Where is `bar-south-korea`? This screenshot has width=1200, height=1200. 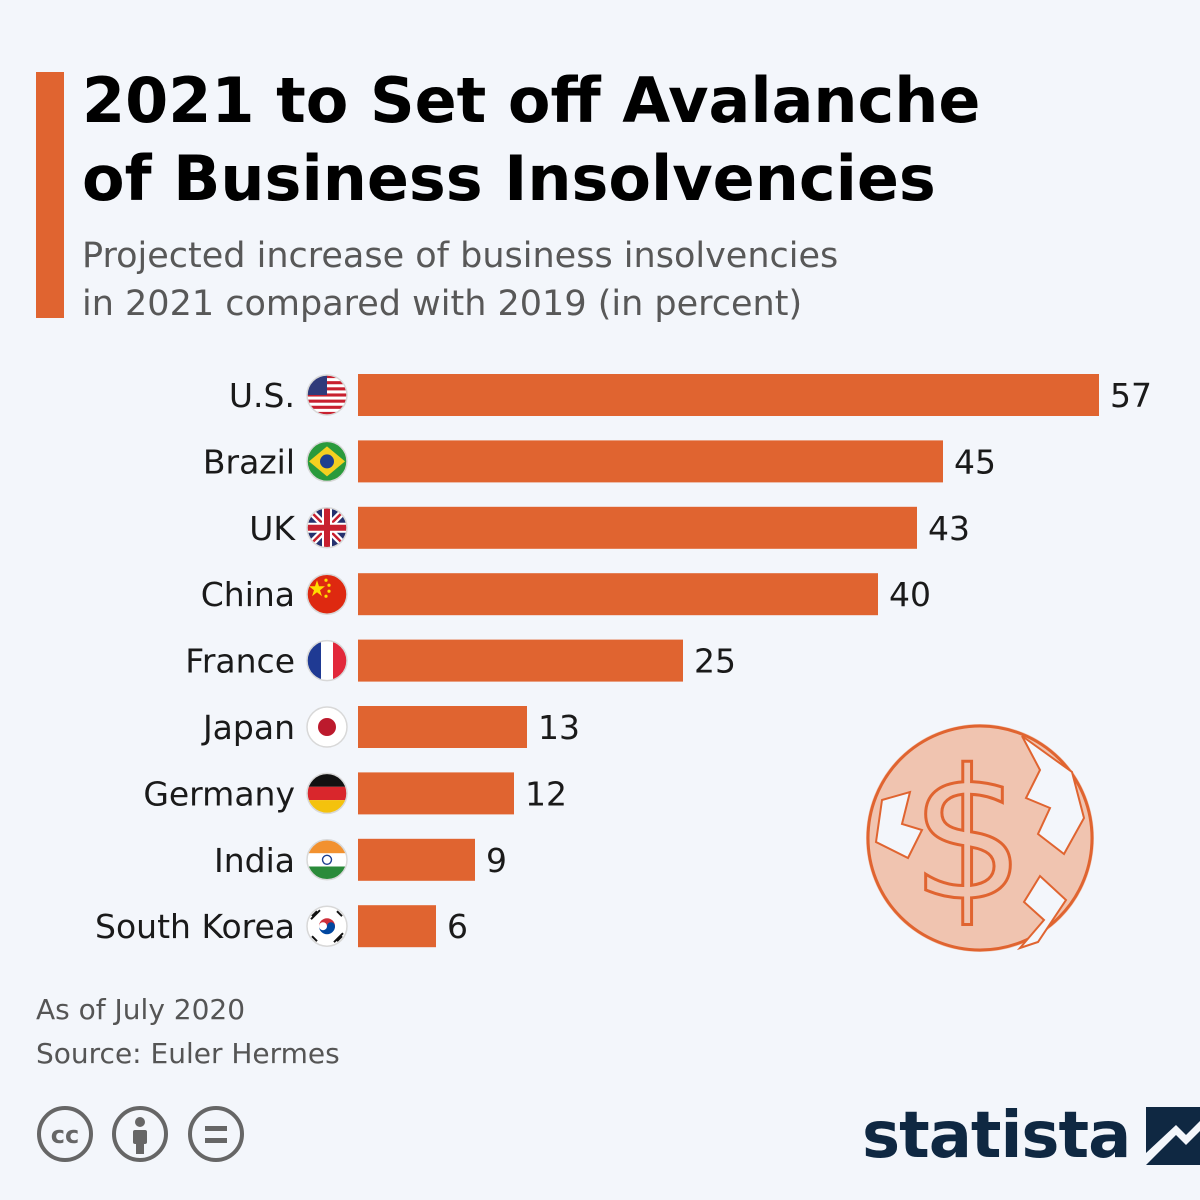 bar-south-korea is located at coordinates (397, 926).